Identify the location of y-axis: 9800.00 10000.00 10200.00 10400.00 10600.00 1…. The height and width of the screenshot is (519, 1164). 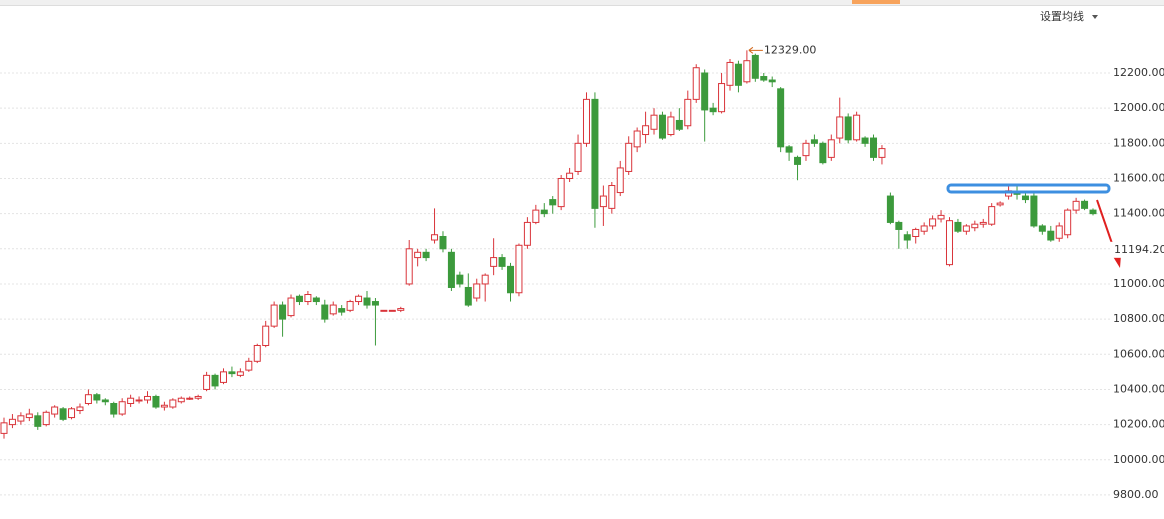
(1137, 283).